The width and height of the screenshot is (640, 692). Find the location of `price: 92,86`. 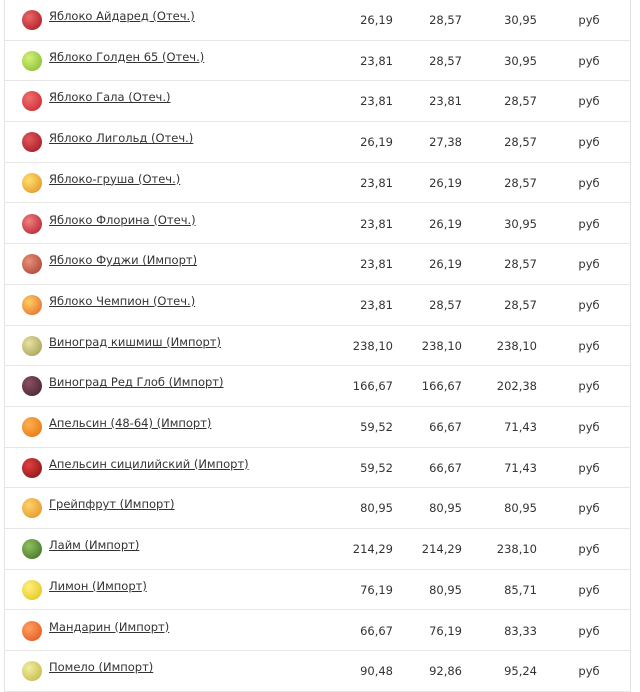

price: 92,86 is located at coordinates (445, 671).